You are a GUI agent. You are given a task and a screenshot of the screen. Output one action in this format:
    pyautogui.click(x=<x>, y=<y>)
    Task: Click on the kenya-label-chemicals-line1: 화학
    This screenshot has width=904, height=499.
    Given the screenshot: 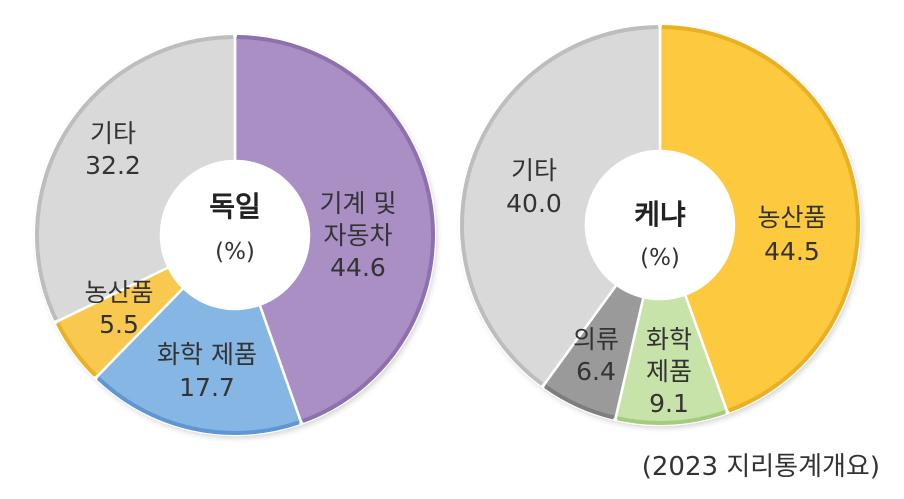 What is the action you would take?
    pyautogui.click(x=669, y=339)
    